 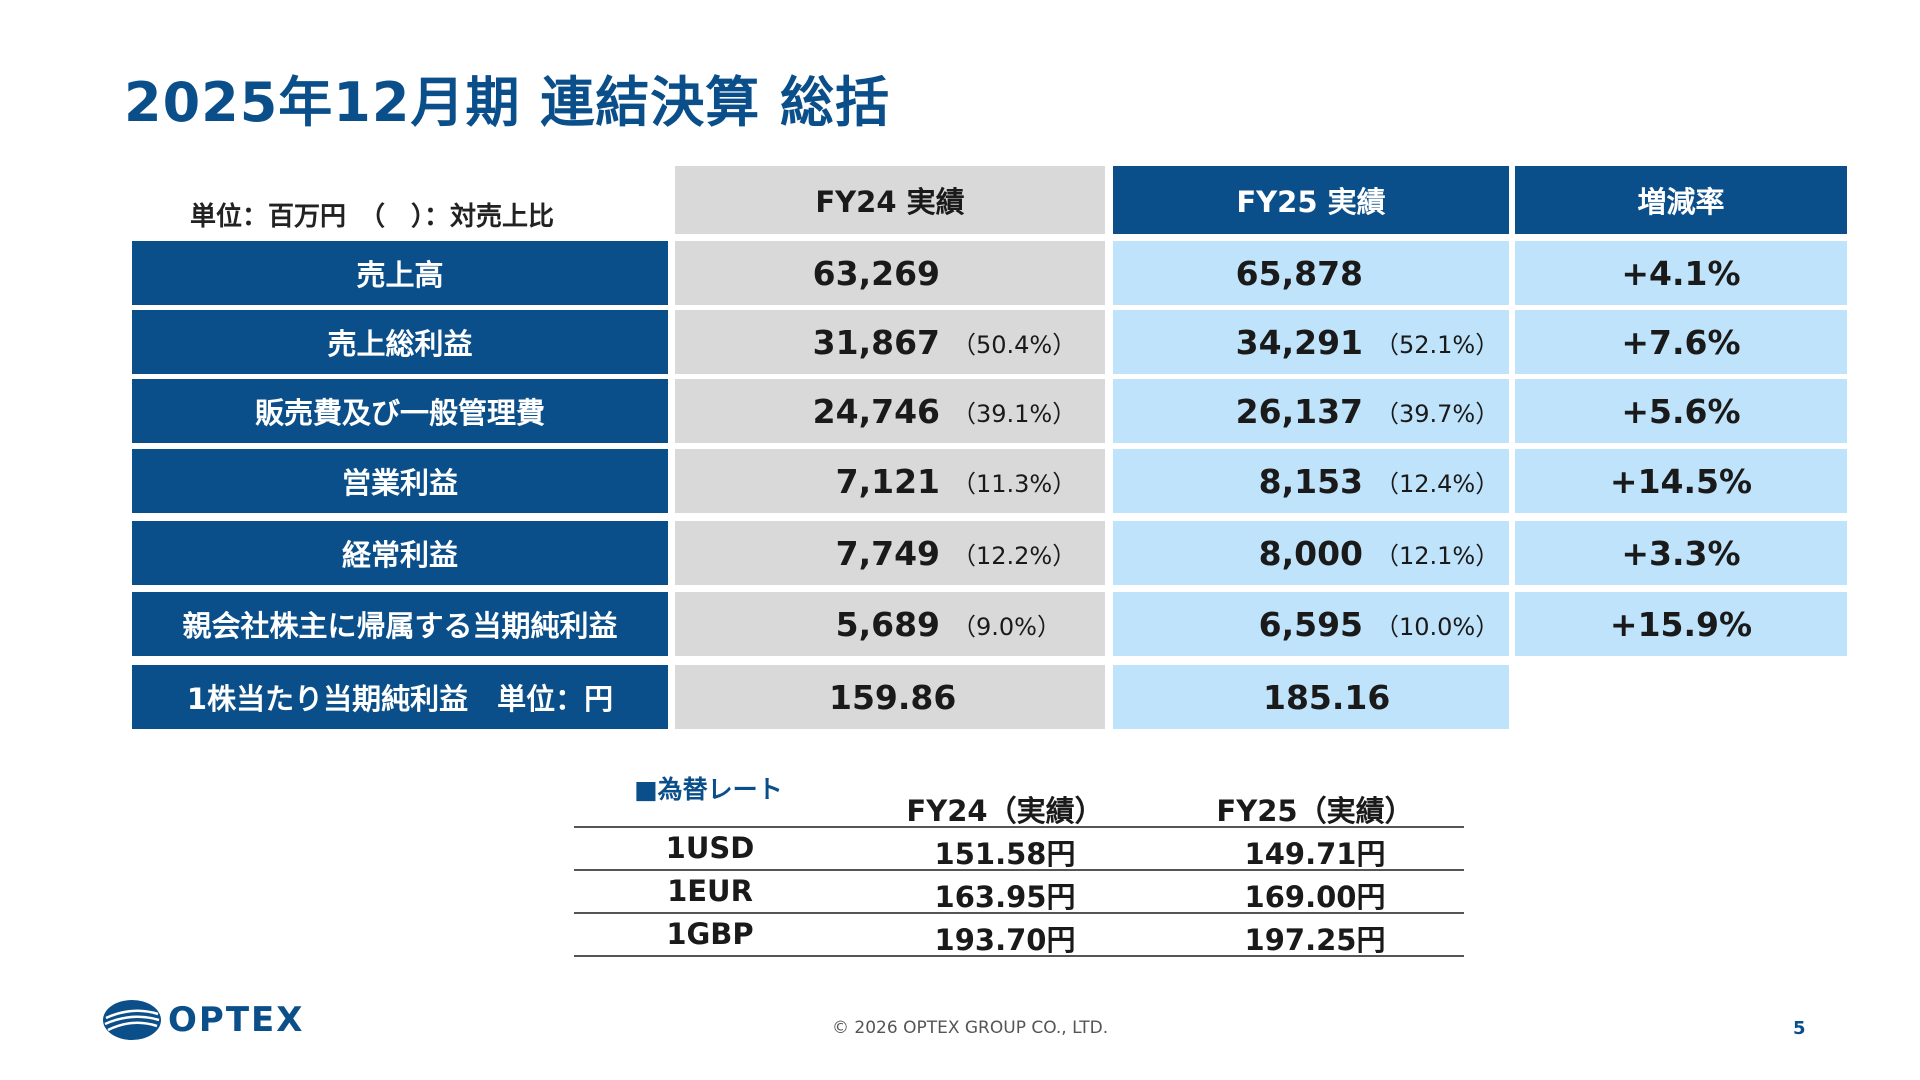 I want to click on fy25-value: 8,000, so click(x=1310, y=553).